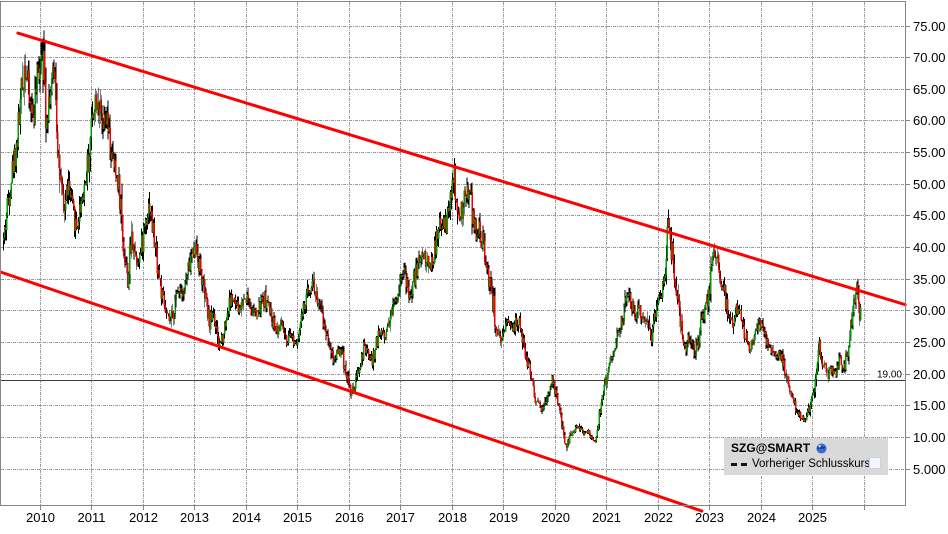 The height and width of the screenshot is (534, 948). Describe the element at coordinates (929, 184) in the screenshot. I see `y-tick-label: 50.00` at that location.